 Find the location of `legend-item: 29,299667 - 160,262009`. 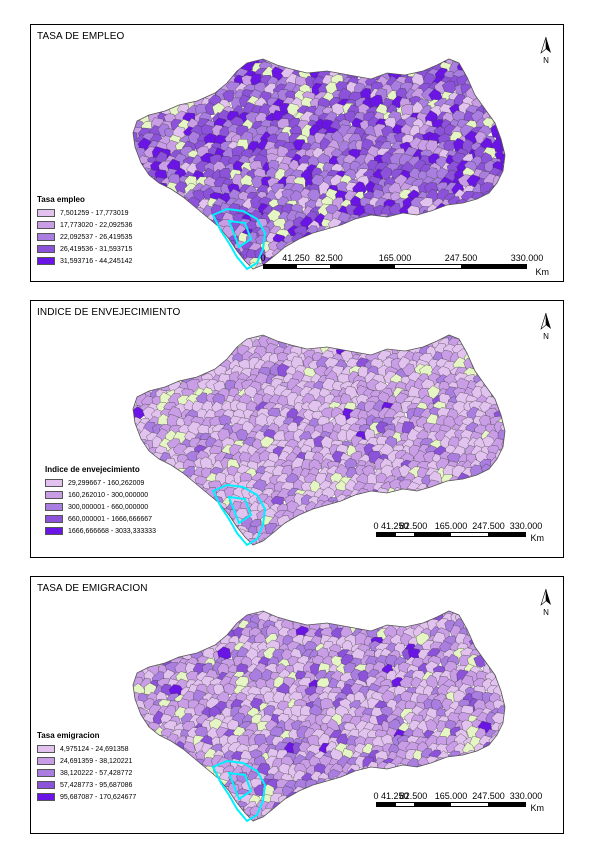

legend-item: 29,299667 - 160,262009 is located at coordinates (100, 483).